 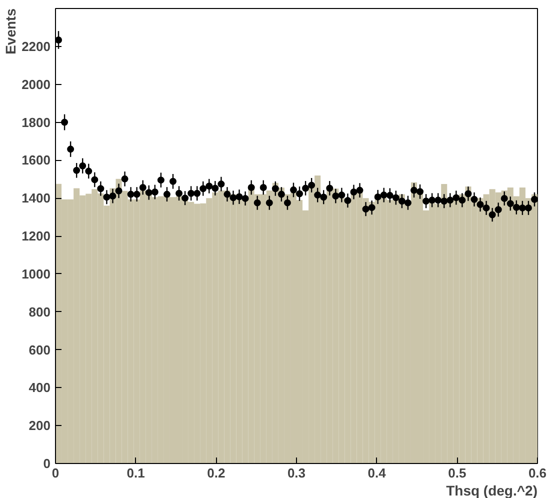 What do you see at coordinates (135, 473) in the screenshot?
I see `x-tick-label: 0.1` at bounding box center [135, 473].